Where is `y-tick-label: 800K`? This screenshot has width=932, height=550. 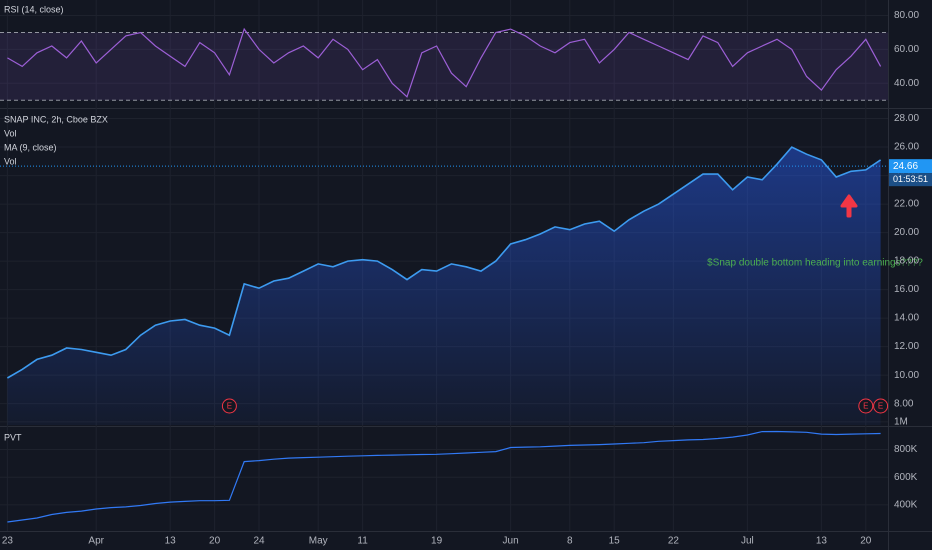
y-tick-label: 800K is located at coordinates (906, 449).